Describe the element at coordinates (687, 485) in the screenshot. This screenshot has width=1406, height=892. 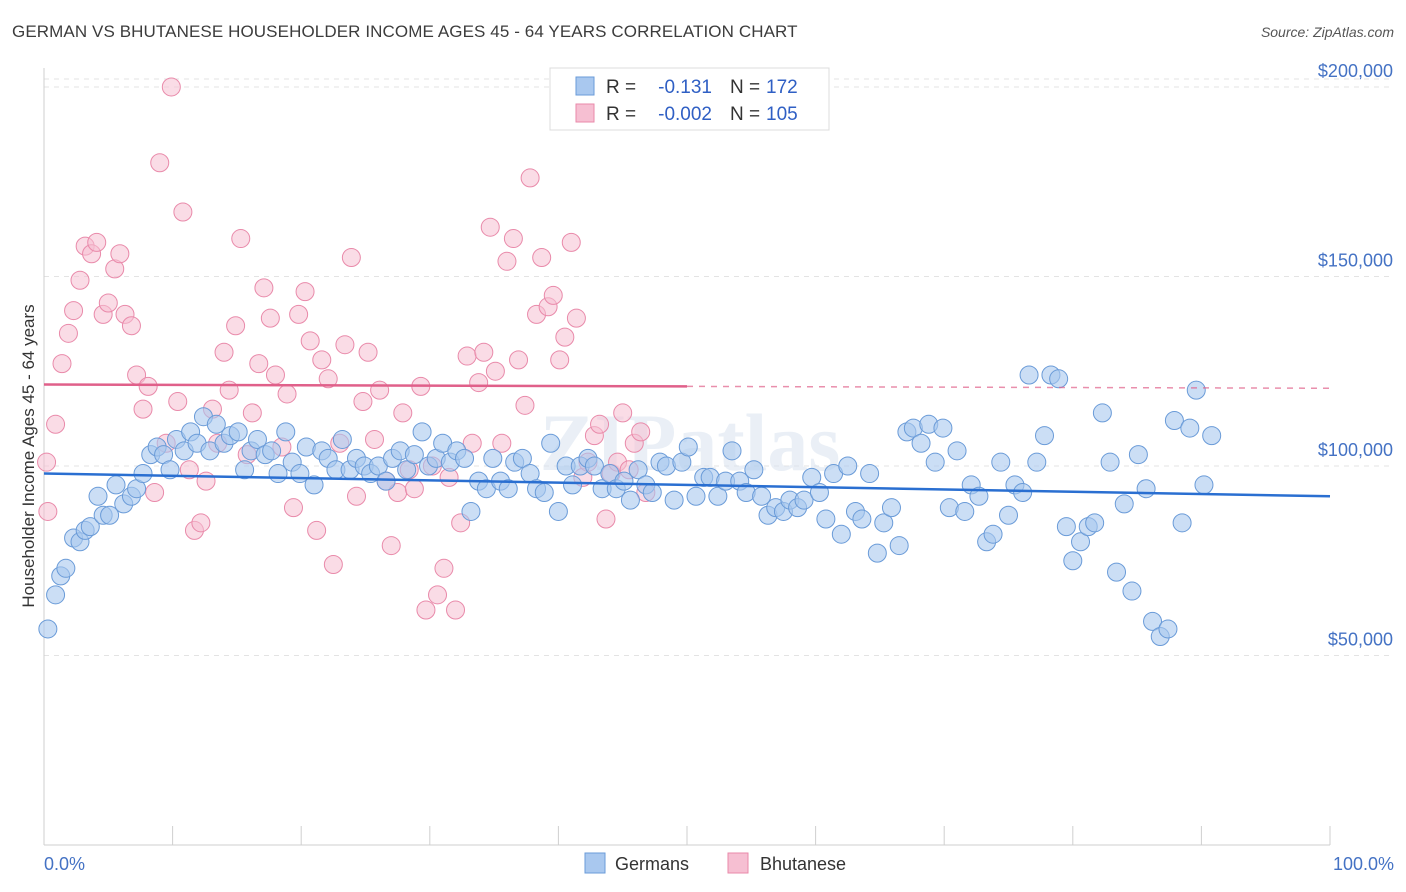
I see `germans-trend-line` at that location.